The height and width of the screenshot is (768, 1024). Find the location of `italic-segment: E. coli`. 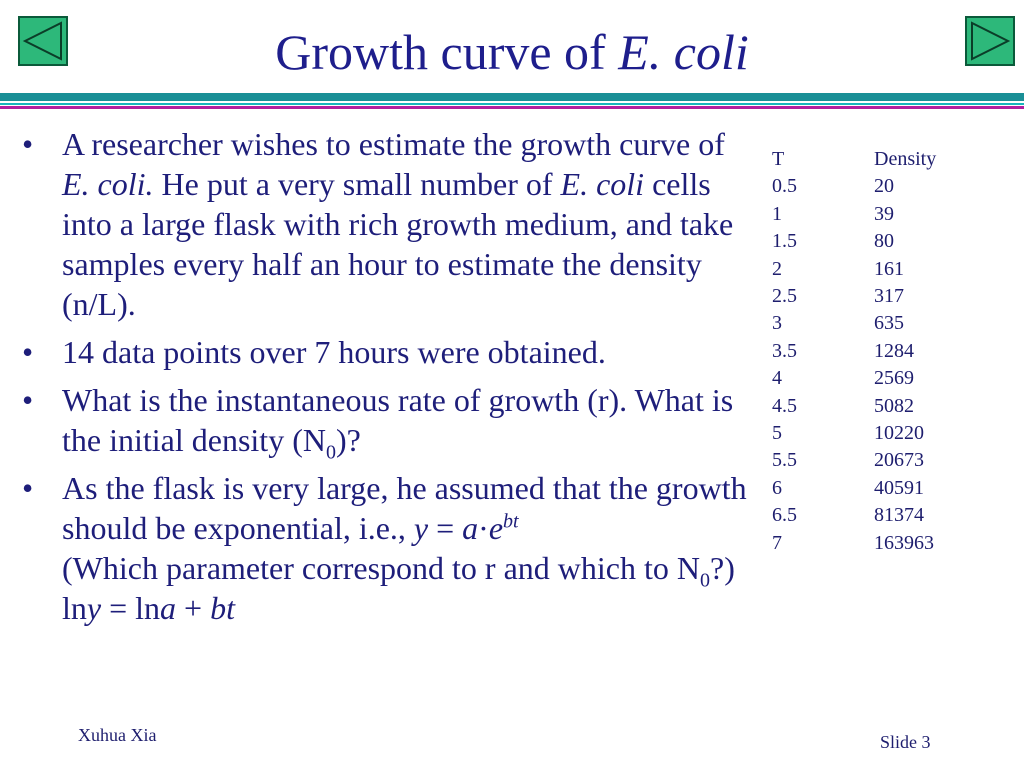

italic-segment: E. coli is located at coordinates (602, 184).